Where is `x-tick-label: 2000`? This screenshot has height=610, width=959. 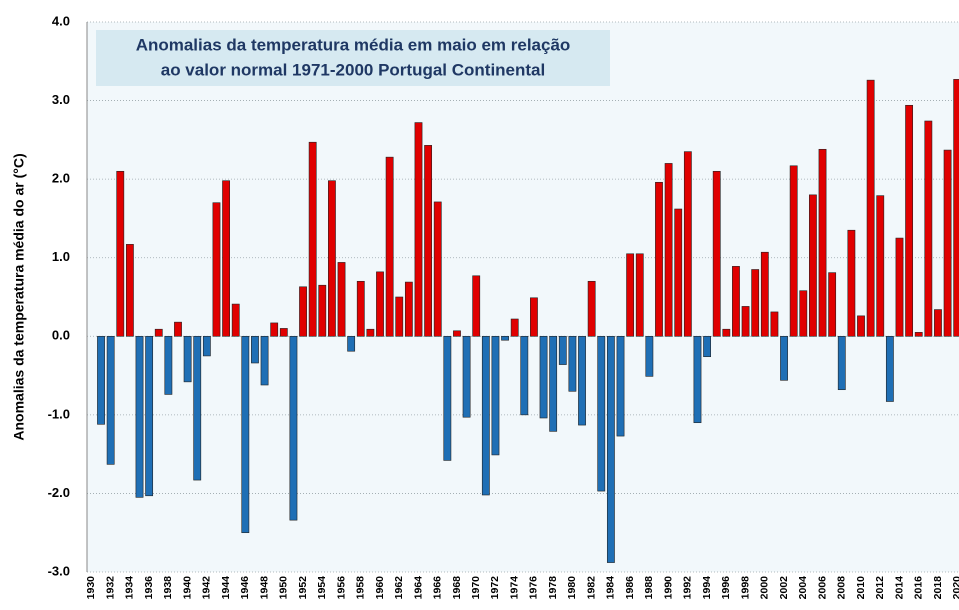
x-tick-label: 2000 is located at coordinates (765, 588).